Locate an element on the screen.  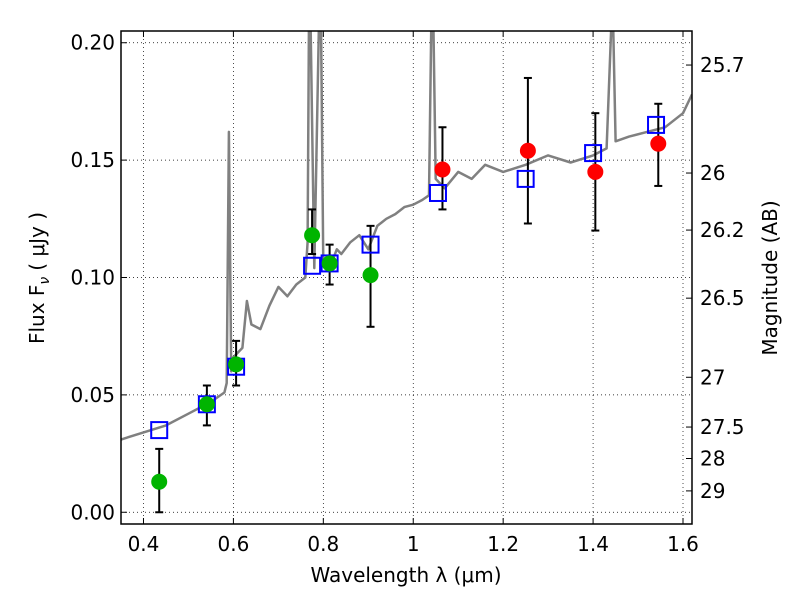
x-tick-label: 0.6 is located at coordinates (233, 544).